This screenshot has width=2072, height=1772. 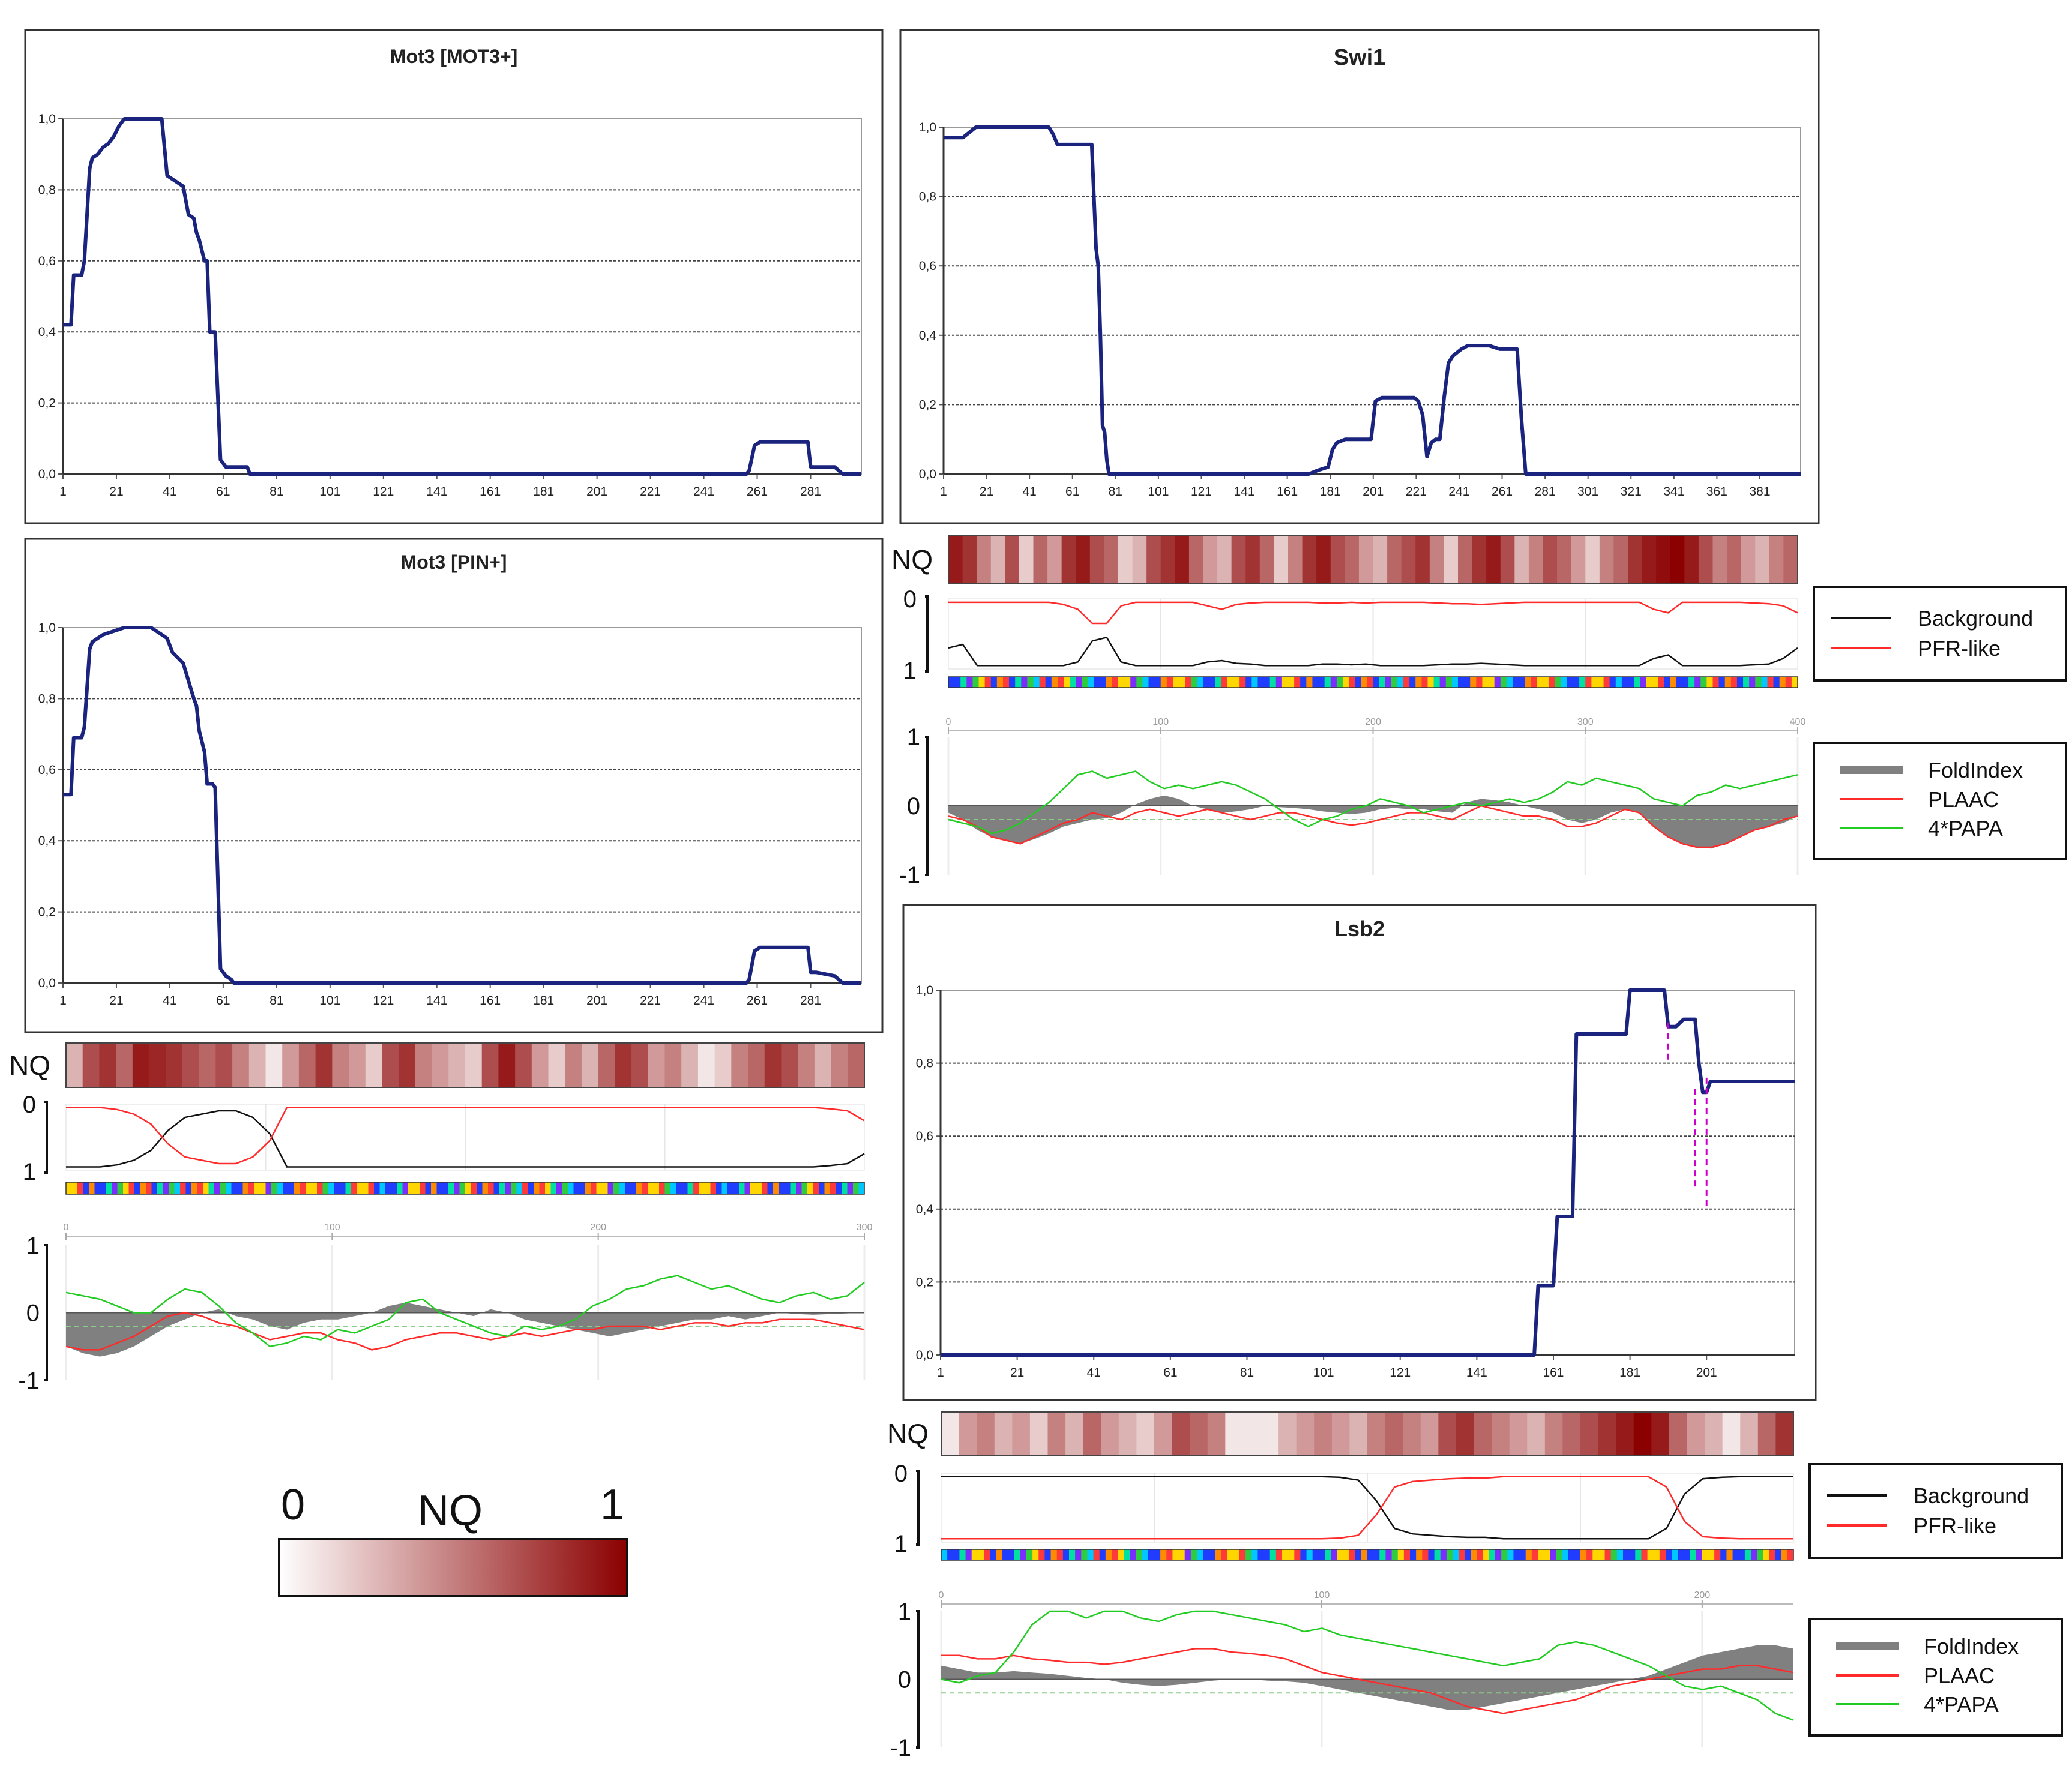 I want to click on x-tick-label: 1, so click(x=940, y=1373).